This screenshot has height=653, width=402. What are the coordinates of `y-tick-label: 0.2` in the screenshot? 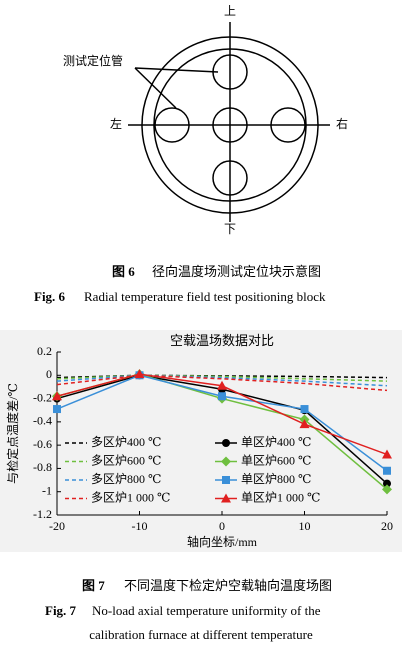 It's located at (44, 351).